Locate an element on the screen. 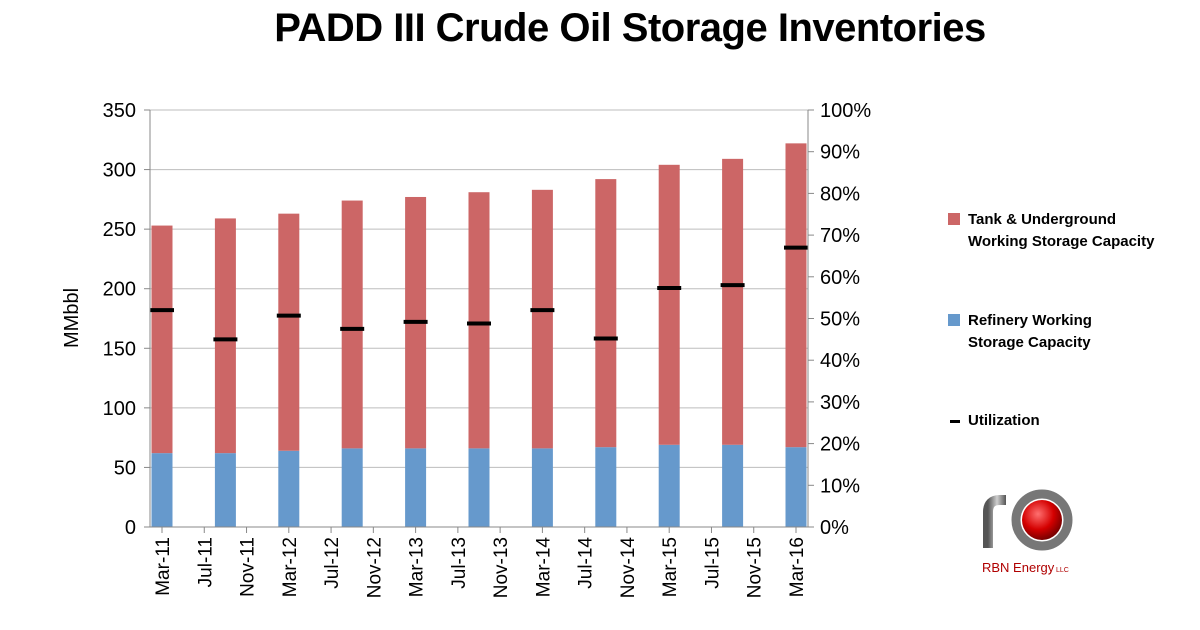  x-tick-label: Nov-12 is located at coordinates (374, 567).